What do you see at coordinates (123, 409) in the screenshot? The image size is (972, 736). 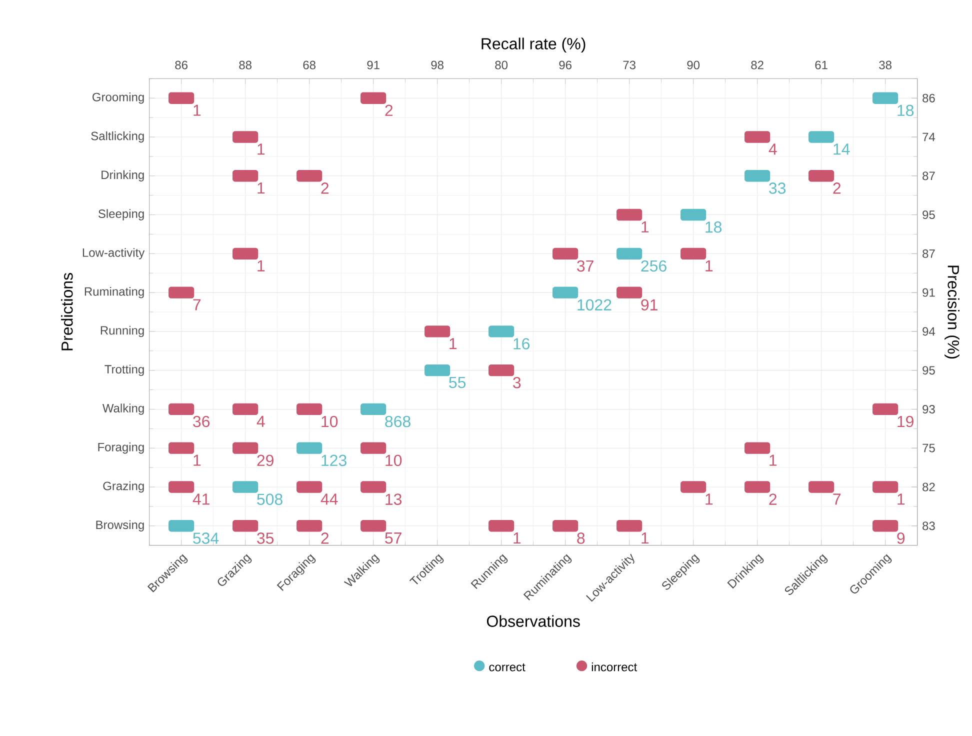 I see `y-tick-label: Walking` at bounding box center [123, 409].